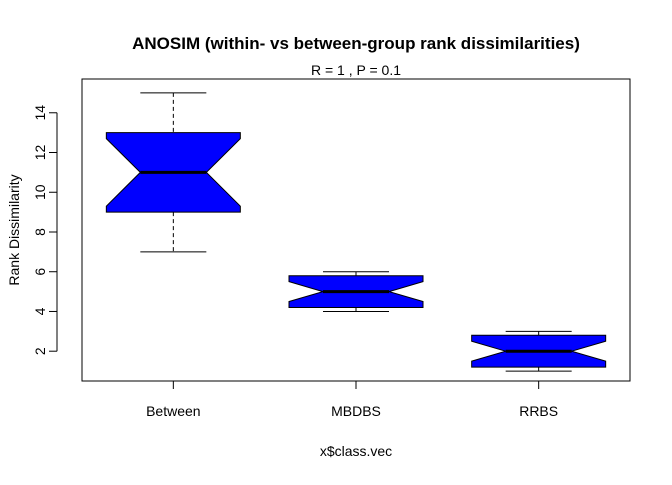 This screenshot has height=485, width=672. What do you see at coordinates (40, 351) in the screenshot?
I see `y-tick-label: 2` at bounding box center [40, 351].